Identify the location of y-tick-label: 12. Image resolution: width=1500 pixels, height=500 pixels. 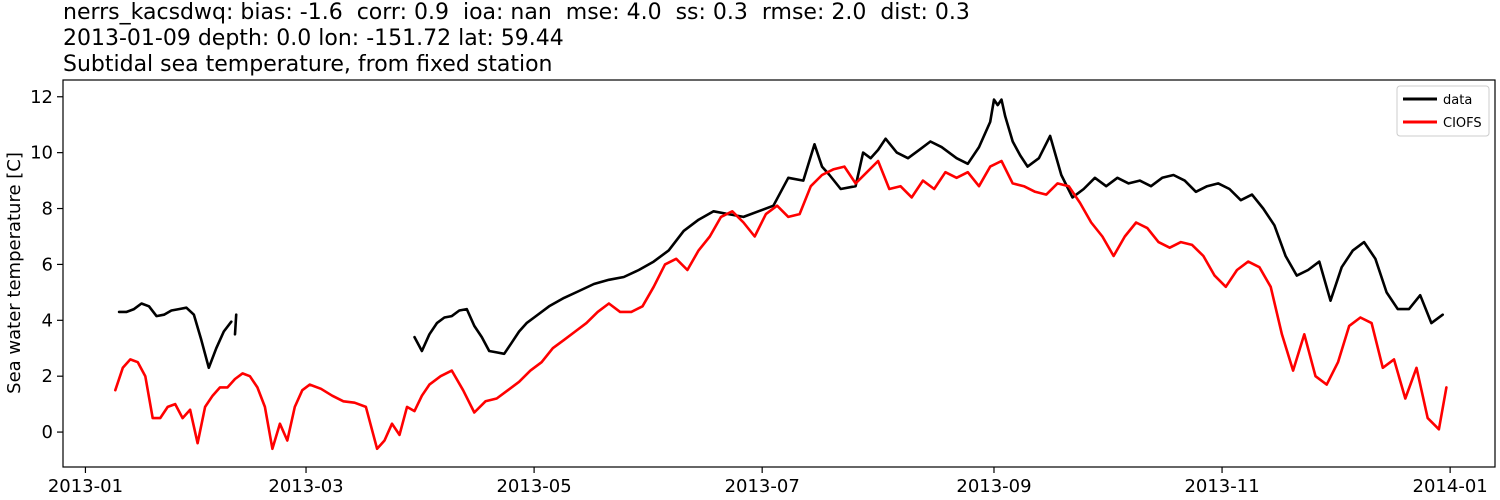
(41, 97).